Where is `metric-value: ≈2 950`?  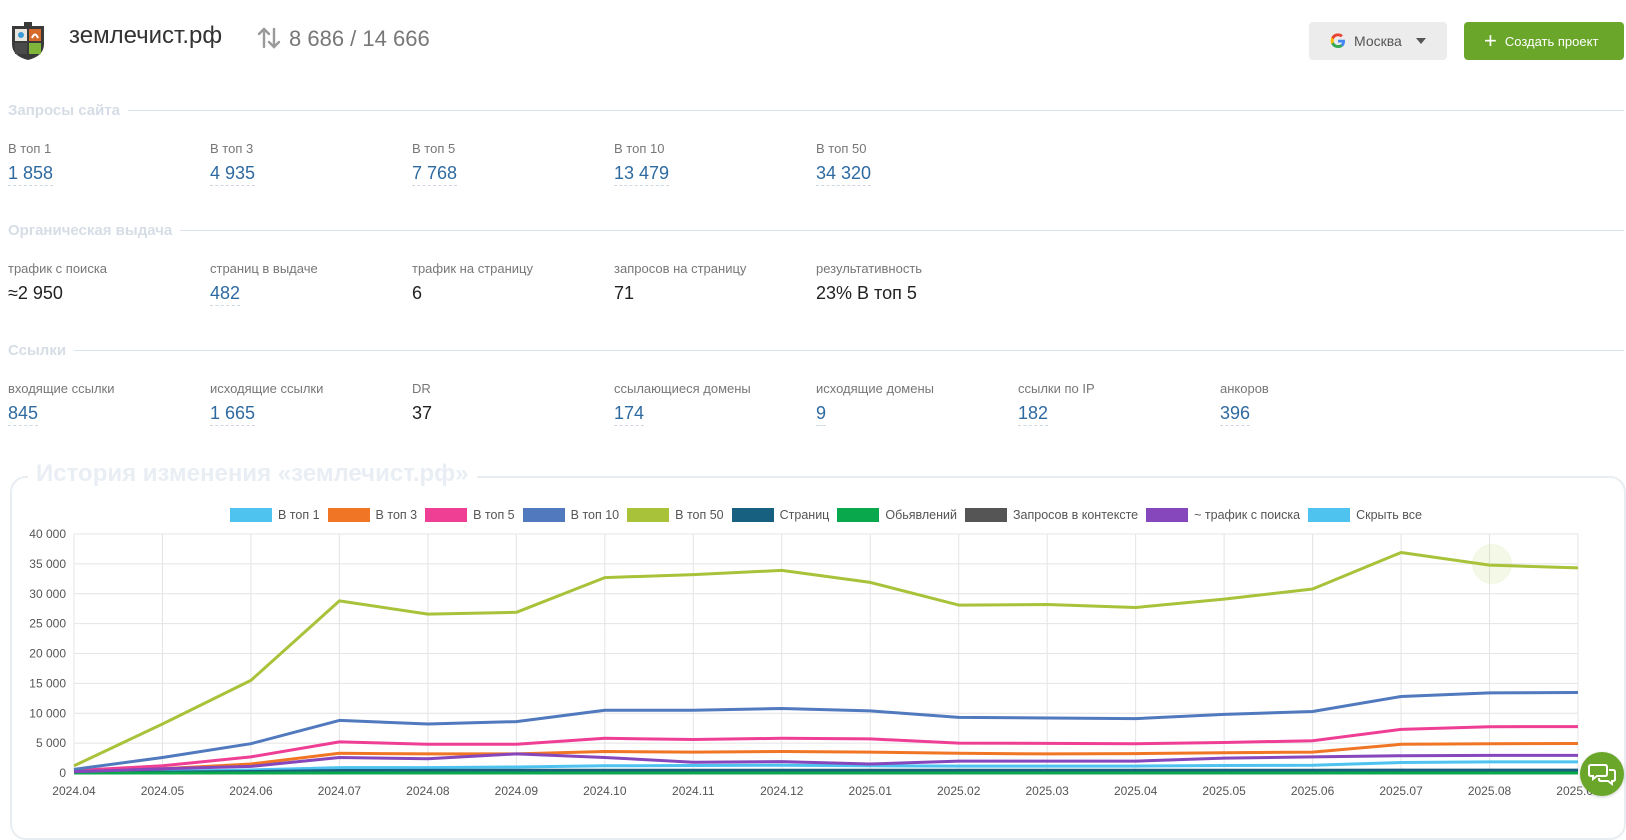
metric-value: ≈2 950 is located at coordinates (35, 293).